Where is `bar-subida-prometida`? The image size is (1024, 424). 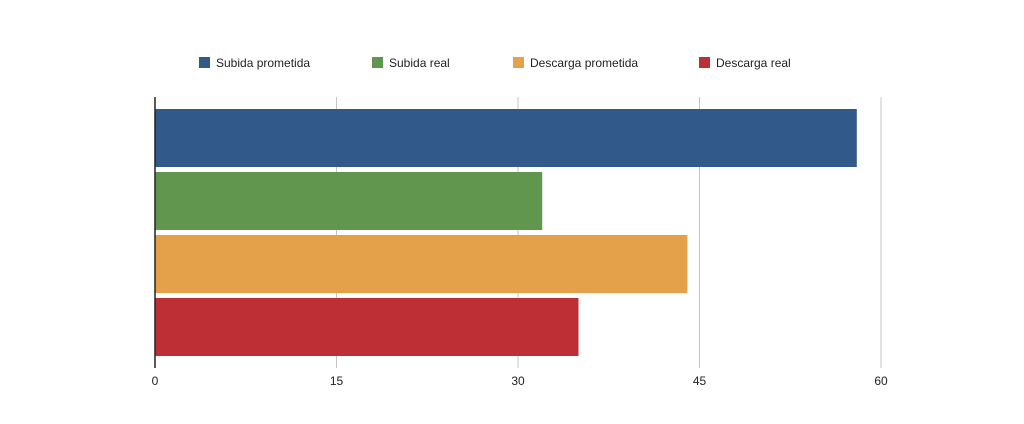
bar-subida-prometida is located at coordinates (506, 138).